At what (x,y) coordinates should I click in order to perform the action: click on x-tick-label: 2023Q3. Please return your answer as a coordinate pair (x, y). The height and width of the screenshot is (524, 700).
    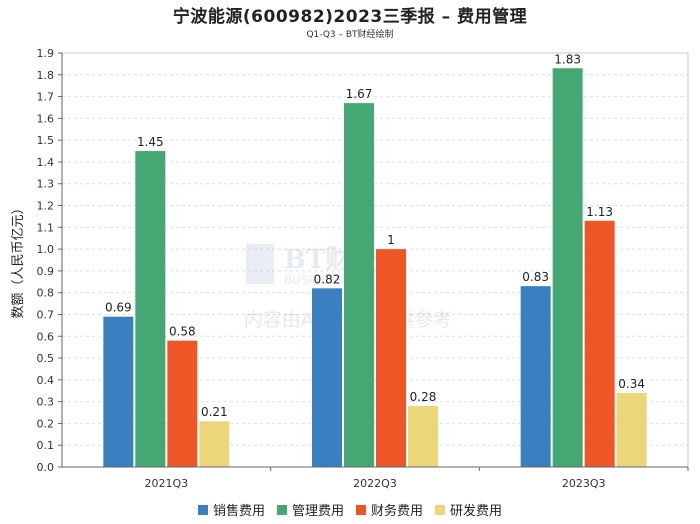
    Looking at the image, I should click on (584, 483).